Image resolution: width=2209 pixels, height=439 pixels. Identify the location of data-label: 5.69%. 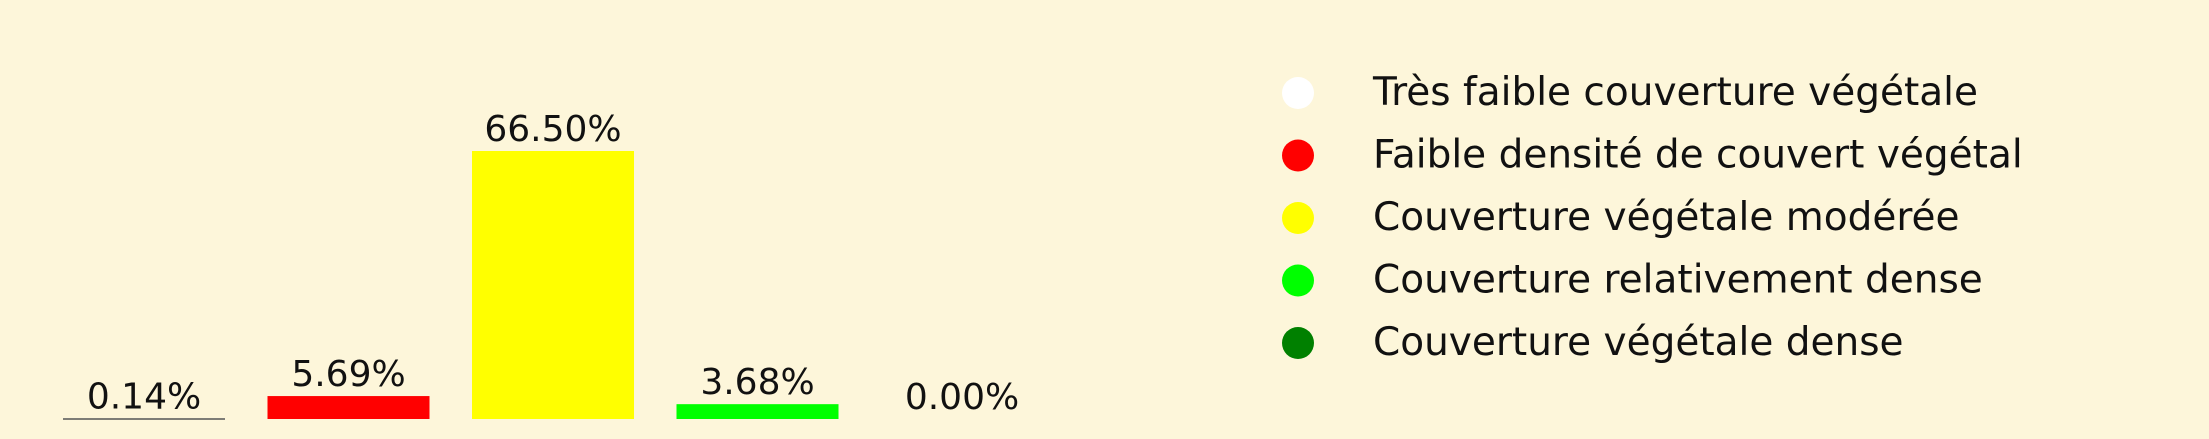
(348, 374).